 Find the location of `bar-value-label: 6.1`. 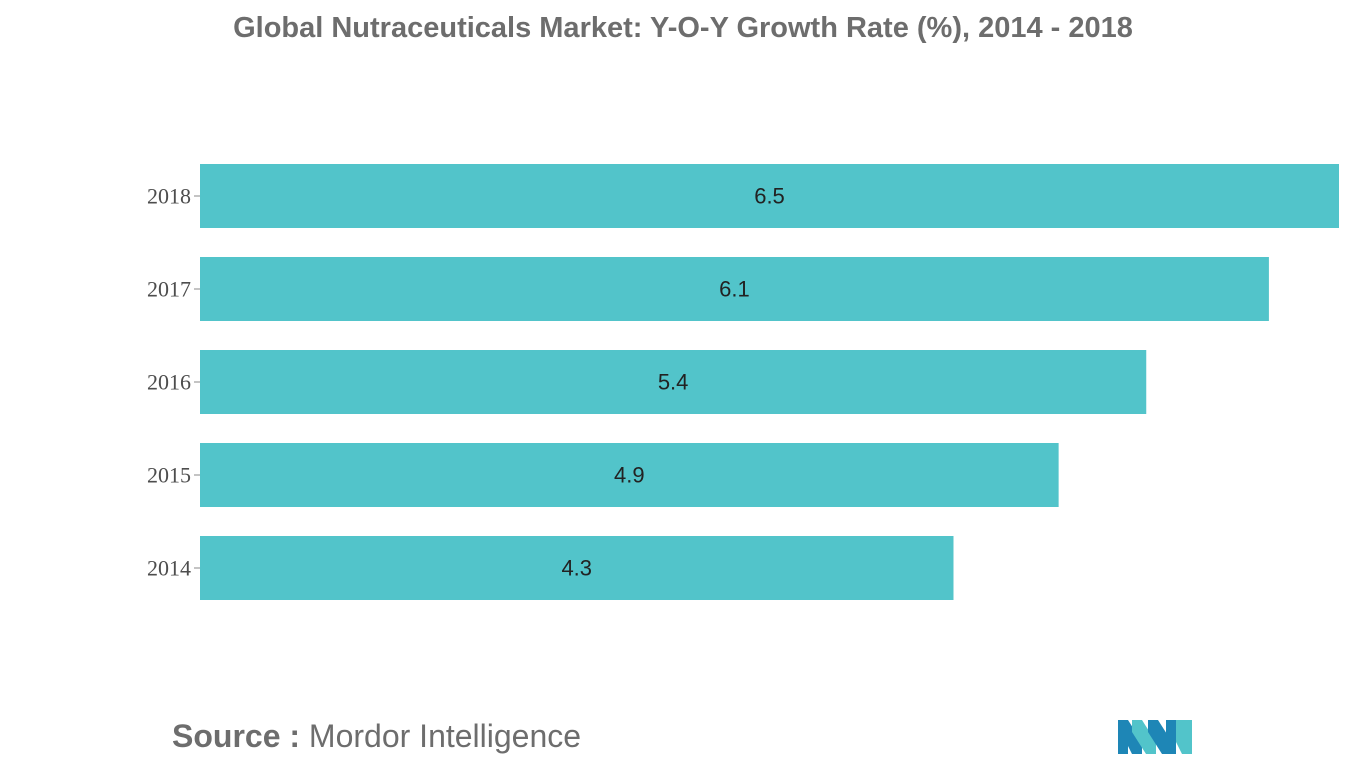

bar-value-label: 6.1 is located at coordinates (734, 289).